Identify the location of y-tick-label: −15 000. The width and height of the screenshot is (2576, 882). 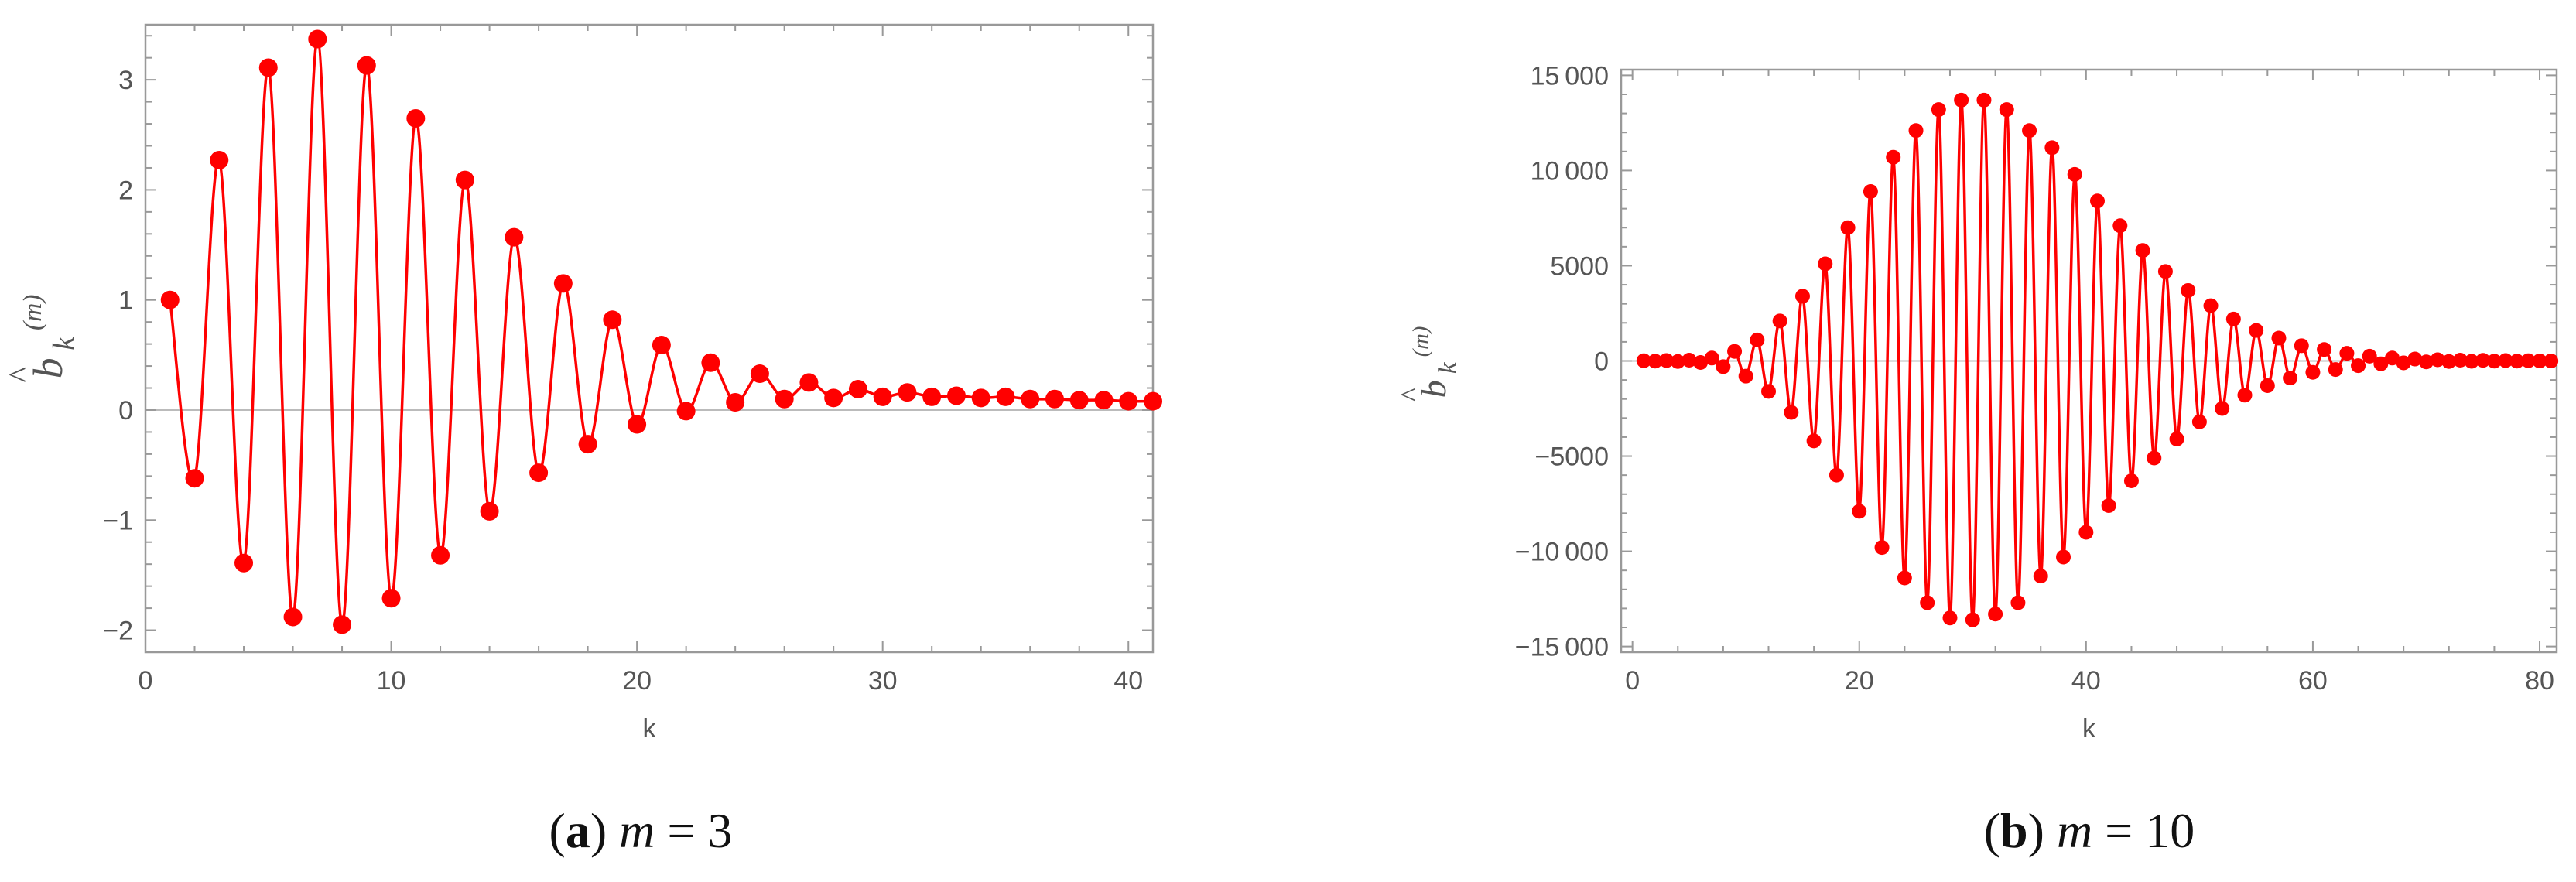
(1562, 647).